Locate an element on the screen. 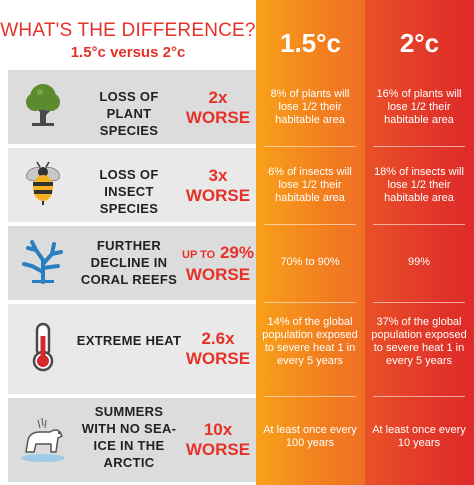 Image resolution: width=474 pixels, height=485 pixels. row-coral-2c-value: 99% is located at coordinates (419, 262).